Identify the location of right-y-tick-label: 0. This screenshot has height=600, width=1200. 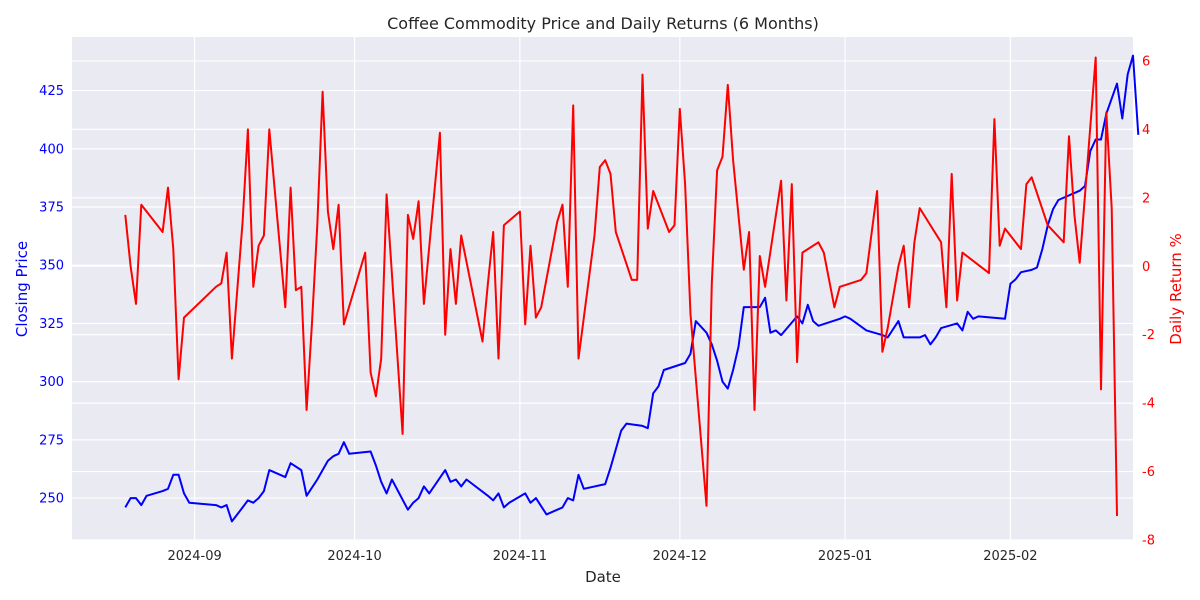
(1146, 267).